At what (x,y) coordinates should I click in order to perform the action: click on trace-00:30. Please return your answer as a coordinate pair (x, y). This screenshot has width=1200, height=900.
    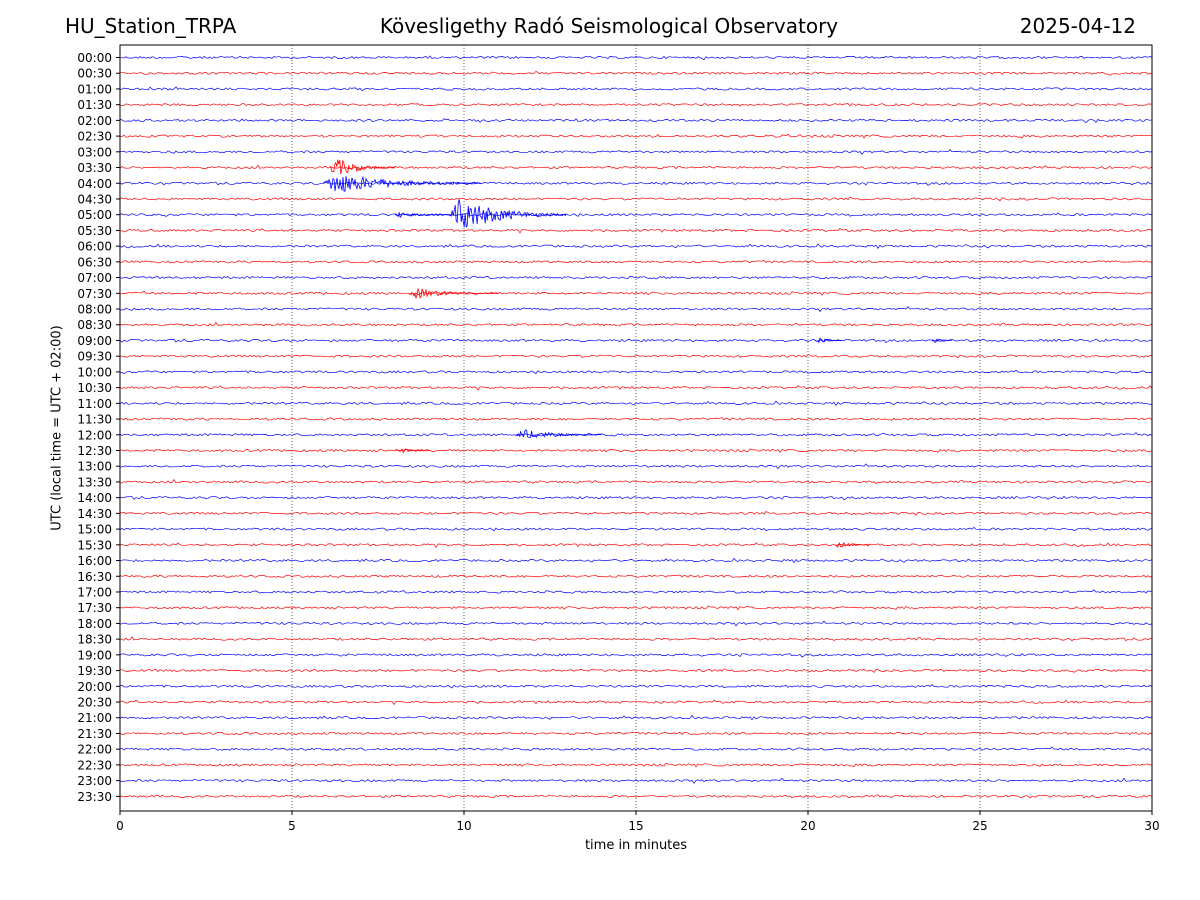
    Looking at the image, I should click on (636, 73).